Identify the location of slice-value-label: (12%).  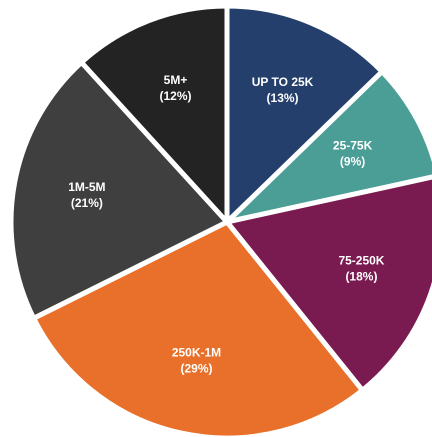
(175, 96).